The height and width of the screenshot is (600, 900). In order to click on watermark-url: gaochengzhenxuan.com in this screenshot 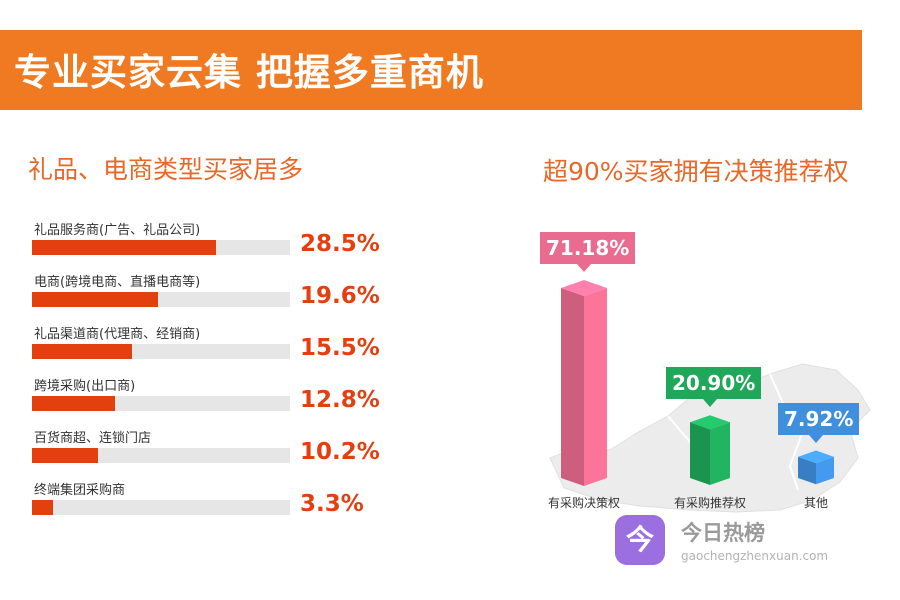, I will do `click(755, 556)`.